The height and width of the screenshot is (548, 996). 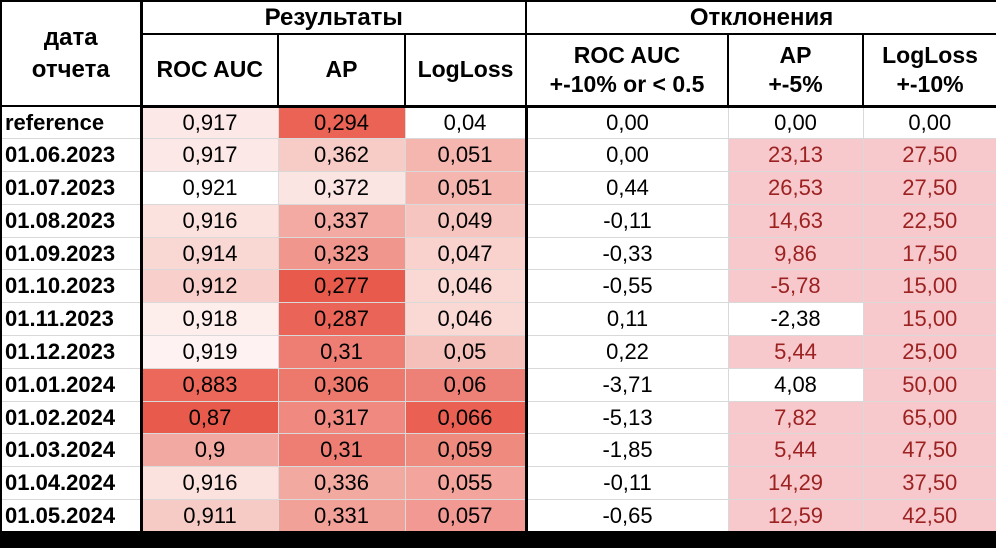 What do you see at coordinates (929, 384) in the screenshot?
I see `logloss-deviation-cell: 50,00` at bounding box center [929, 384].